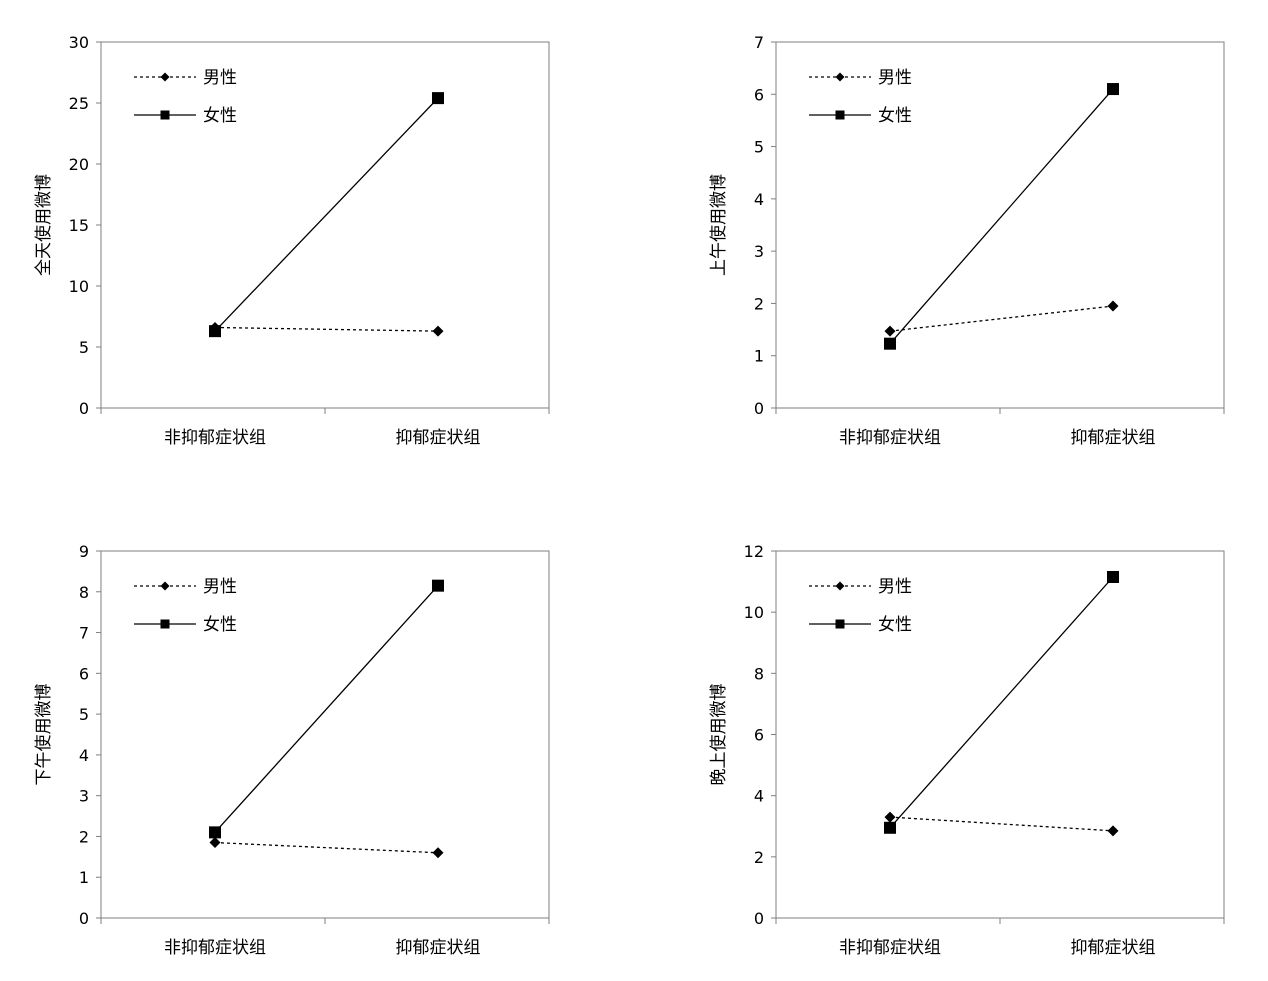  Describe the element at coordinates (718, 735) in the screenshot. I see `y-axis-label: 晚上使用微博` at that location.